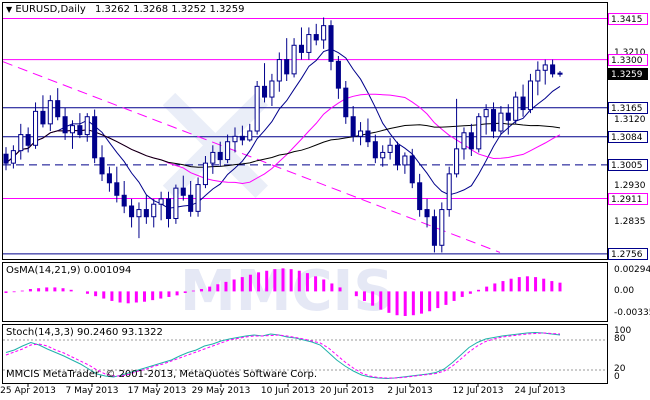 The height and width of the screenshot is (400, 650). I want to click on time-axis-label: 17 May 2013, so click(157, 391).